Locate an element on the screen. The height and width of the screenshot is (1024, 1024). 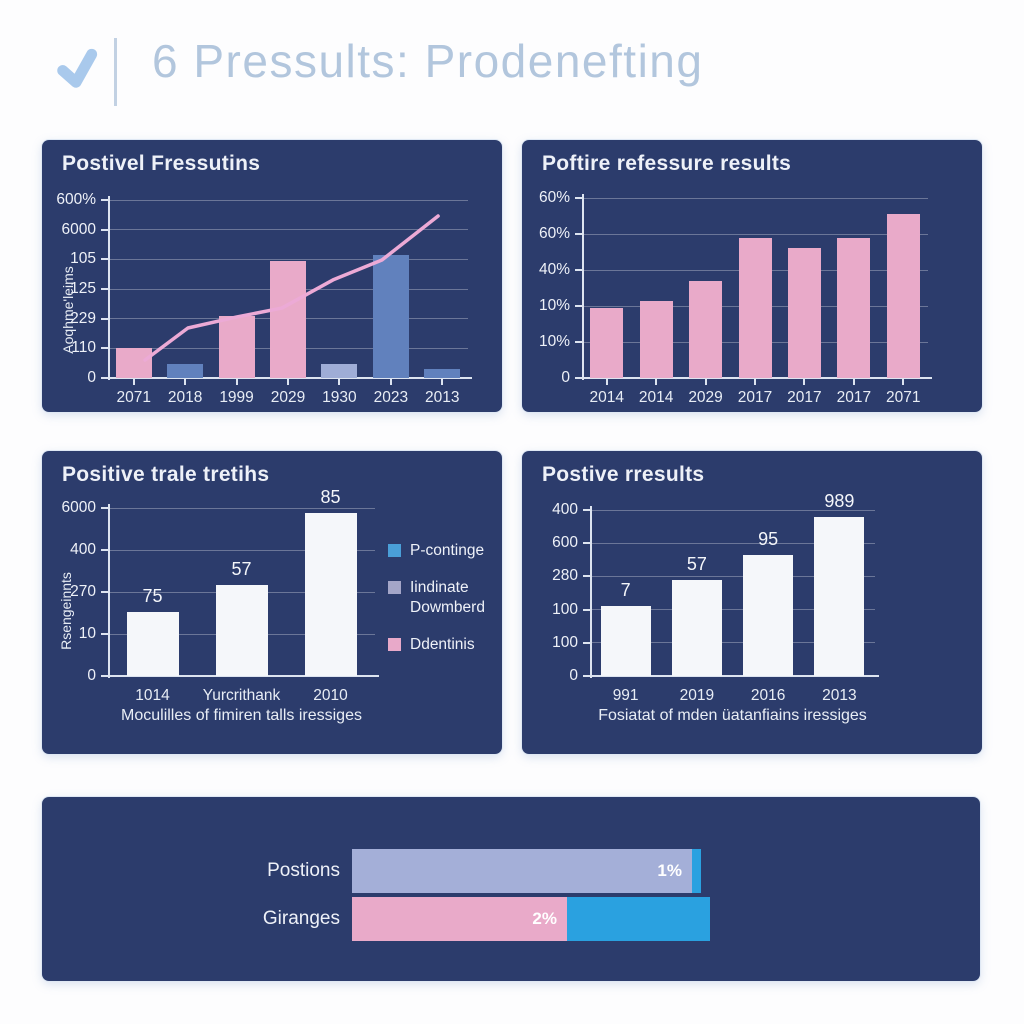
header-divider is located at coordinates (115, 72).